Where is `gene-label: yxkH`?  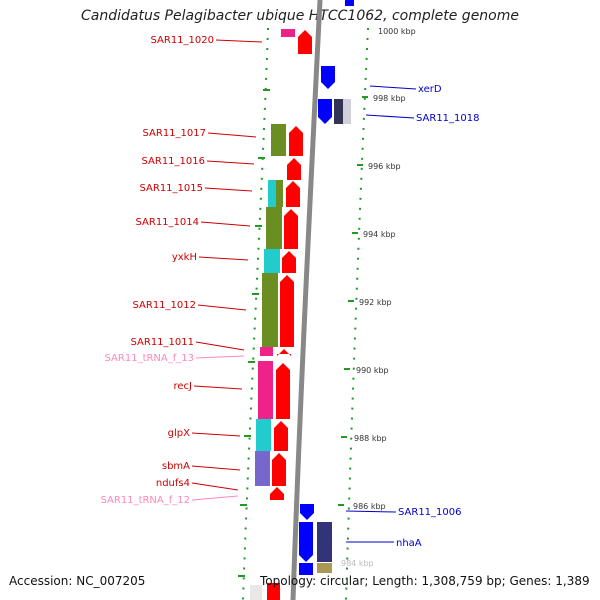
gene-label: yxkH is located at coordinates (184, 257).